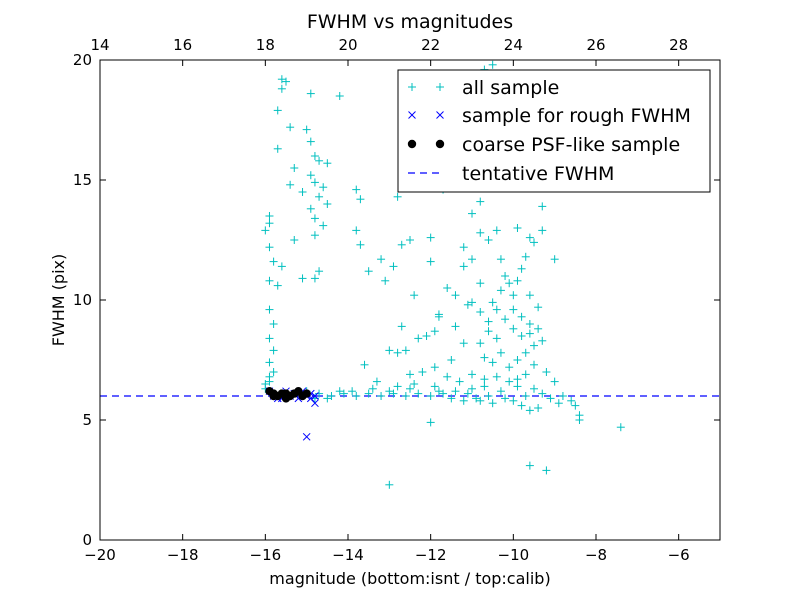 The width and height of the screenshot is (800, 600). Describe the element at coordinates (430, 45) in the screenshot. I see `top-x-tick-label: 22` at that location.